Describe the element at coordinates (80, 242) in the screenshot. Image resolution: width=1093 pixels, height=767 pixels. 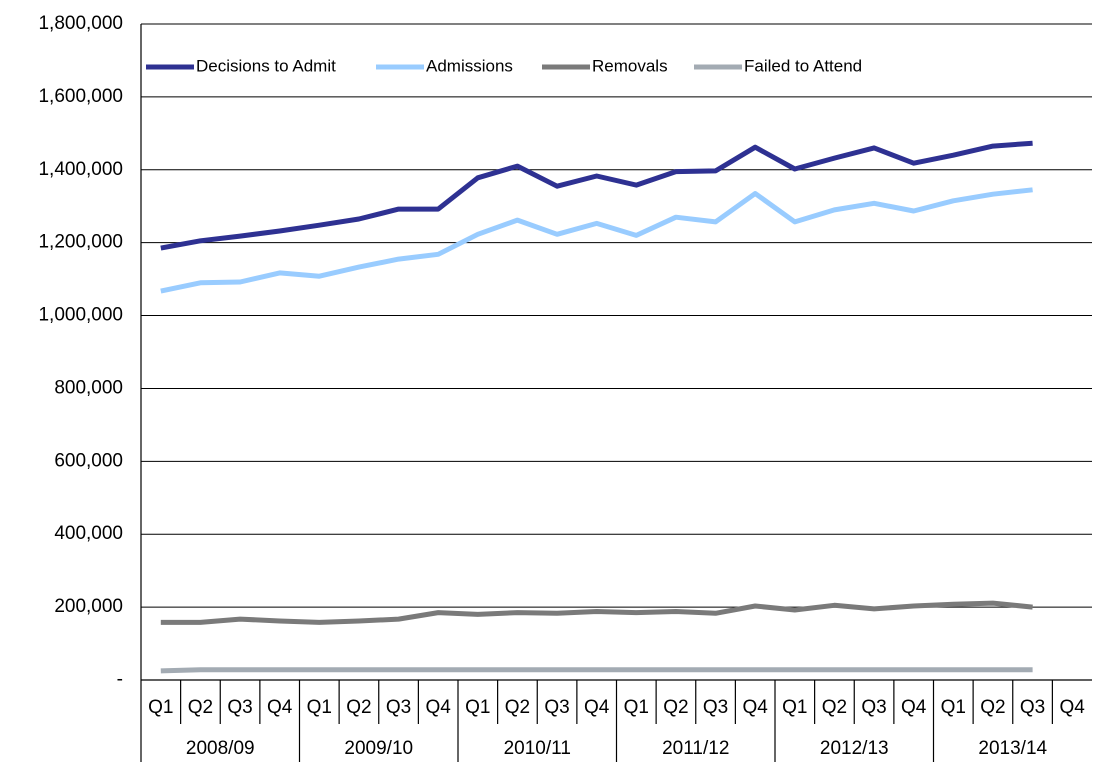
I see `y-tick-label: 1,200,000` at that location.